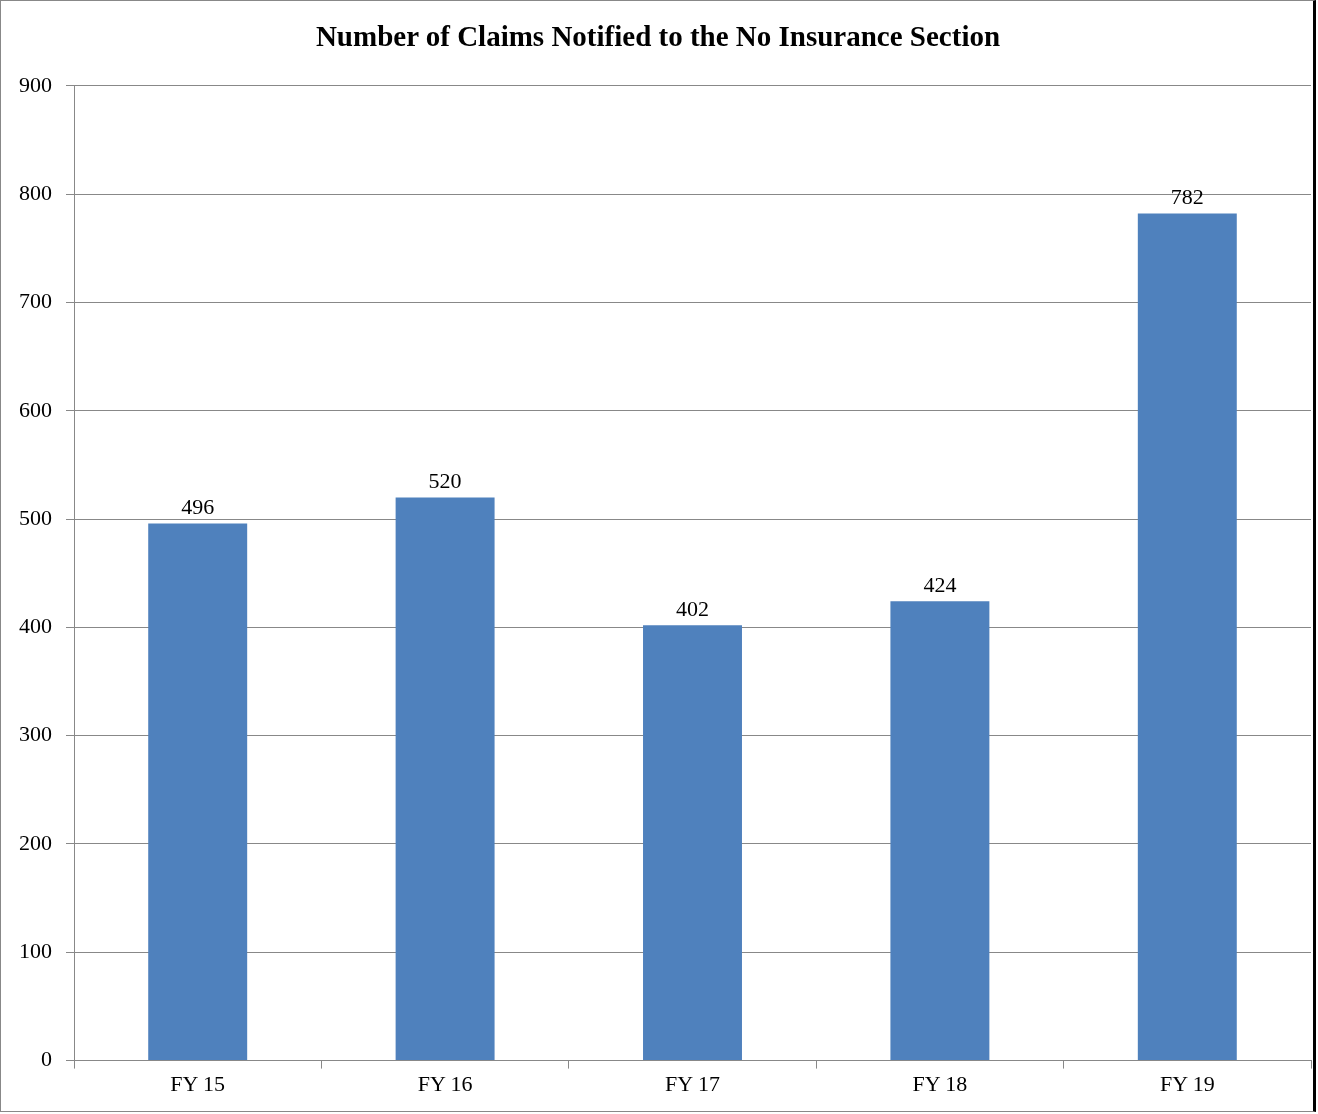  Describe the element at coordinates (35, 842) in the screenshot. I see `y-tick-label: 200` at that location.